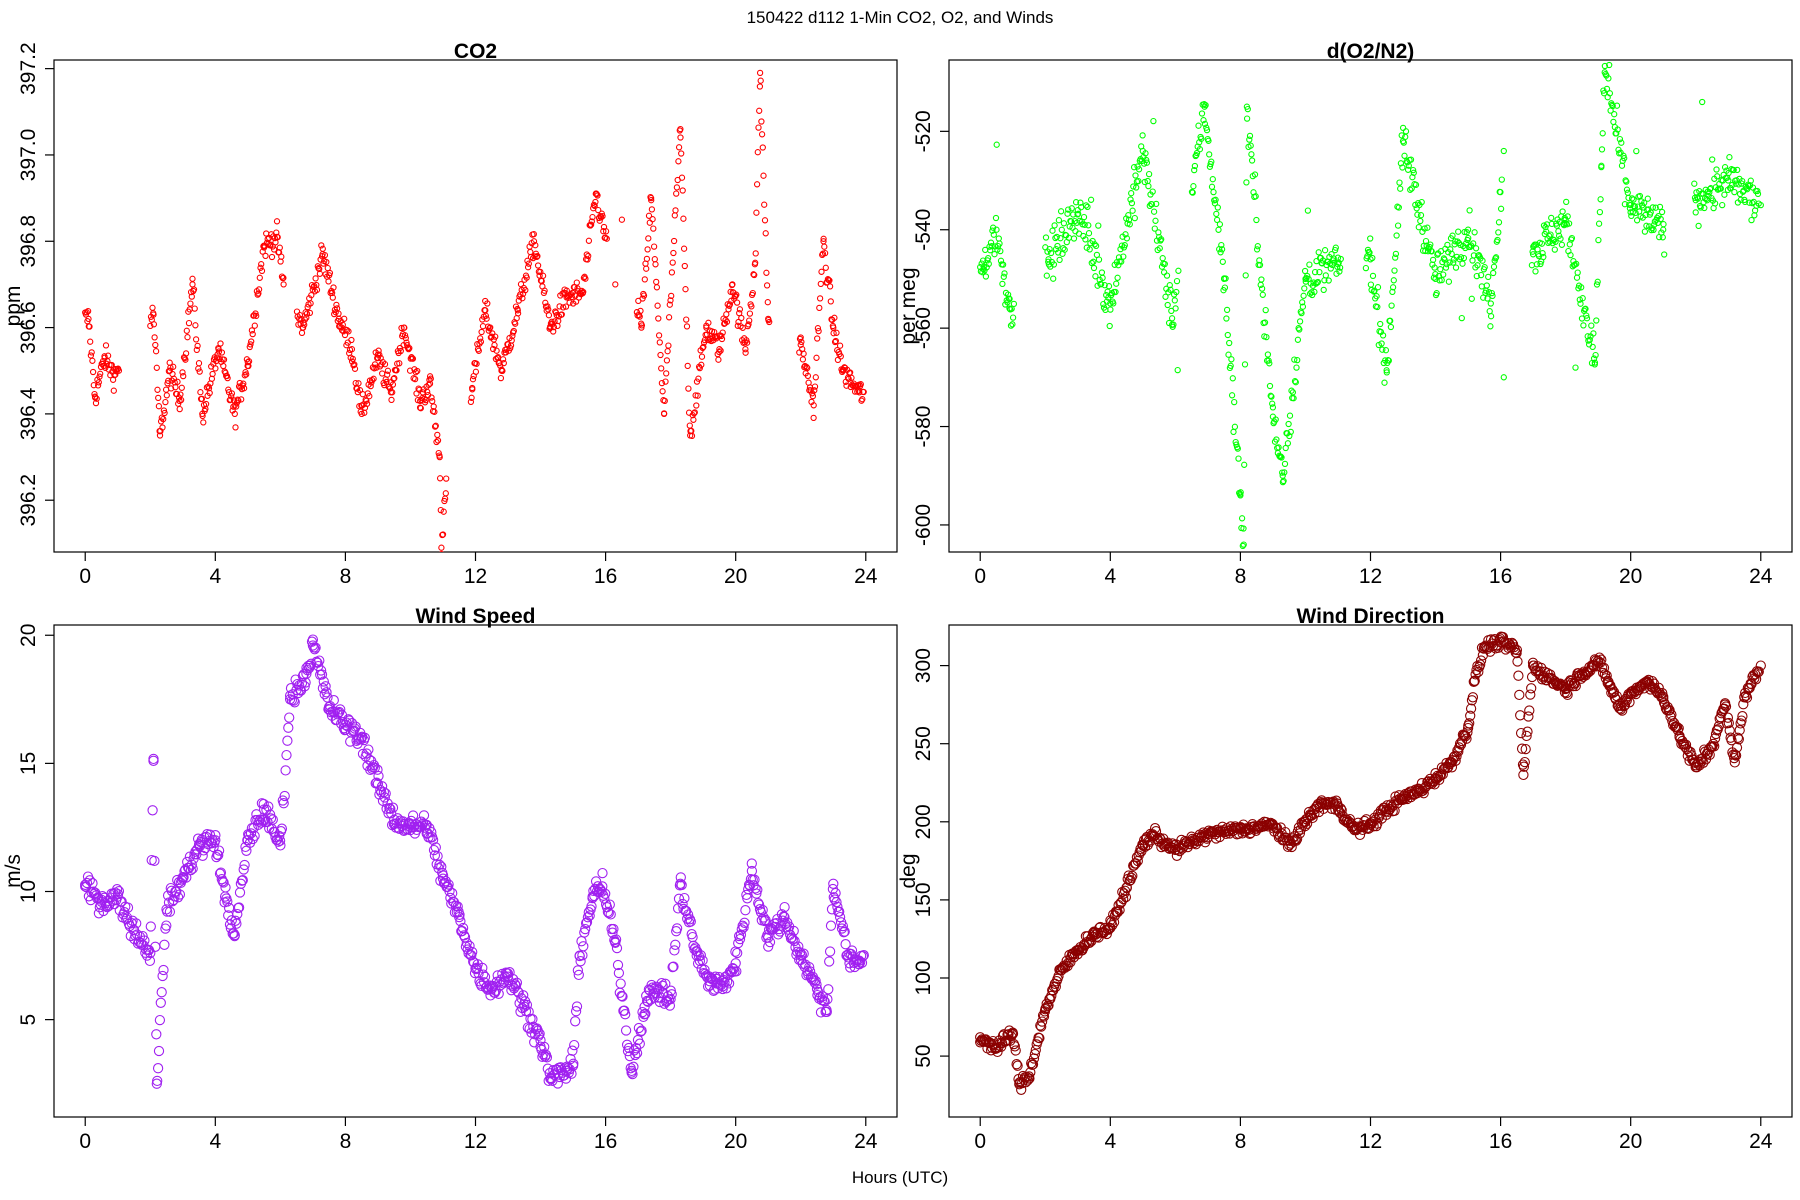  I want to click on y-tick-label: 200, so click(923, 821).